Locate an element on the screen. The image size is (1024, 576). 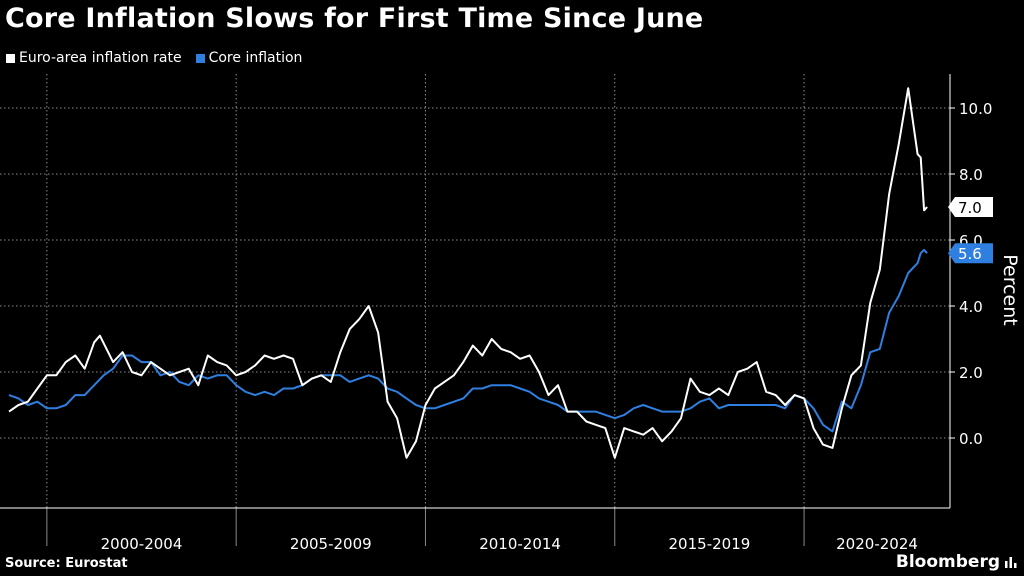
legend-label-headline: Euro-area inflation rate is located at coordinates (100, 58).